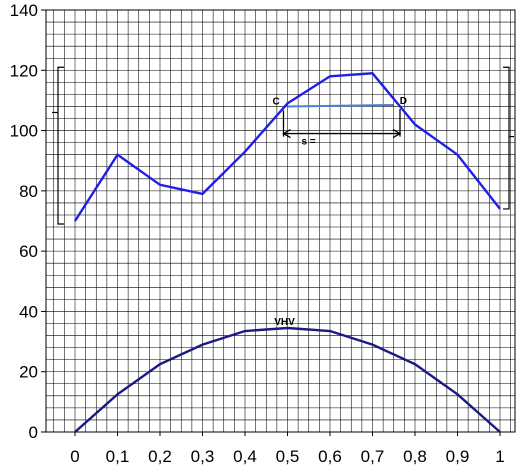  I want to click on x-tick-label: 0,9, so click(458, 456).